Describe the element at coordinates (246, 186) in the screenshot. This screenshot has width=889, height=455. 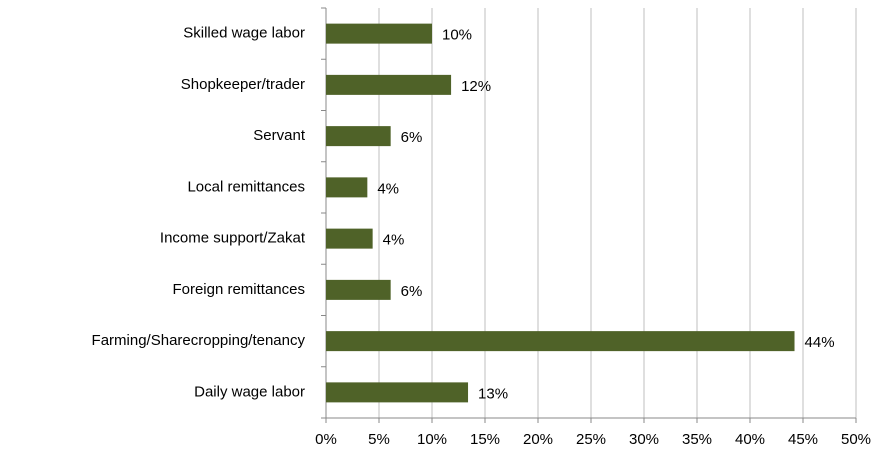
I see `y-tick-label: Local remittances` at that location.